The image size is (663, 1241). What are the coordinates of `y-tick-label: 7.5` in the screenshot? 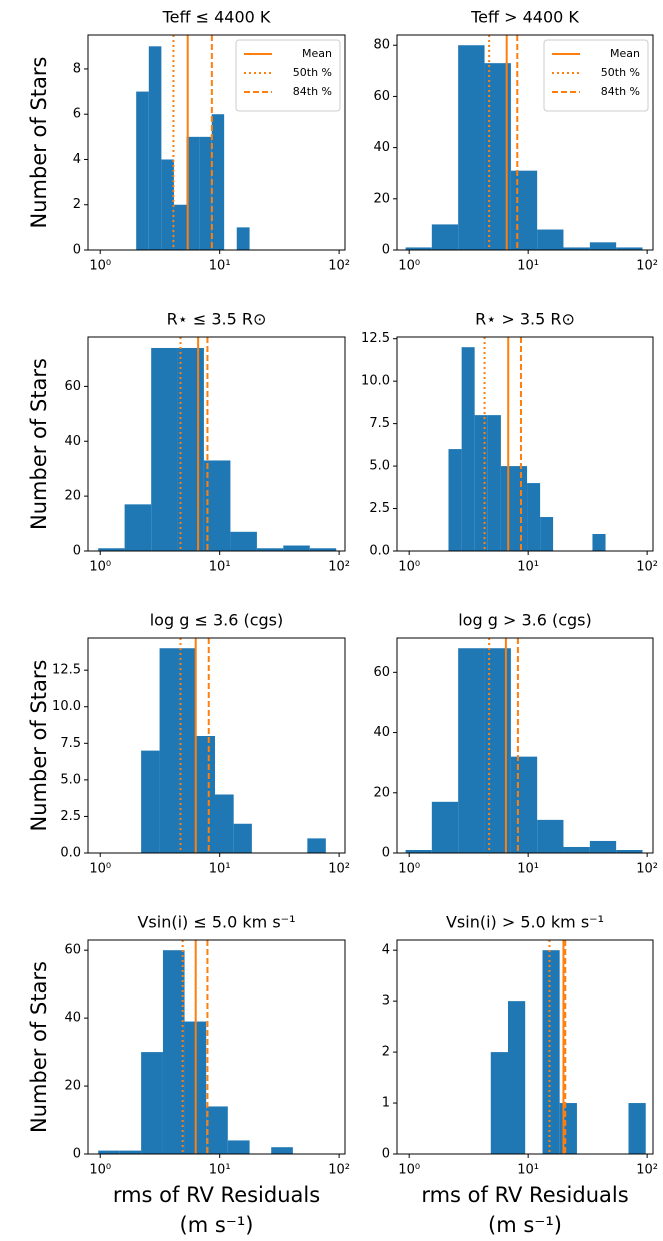 It's located at (70, 743).